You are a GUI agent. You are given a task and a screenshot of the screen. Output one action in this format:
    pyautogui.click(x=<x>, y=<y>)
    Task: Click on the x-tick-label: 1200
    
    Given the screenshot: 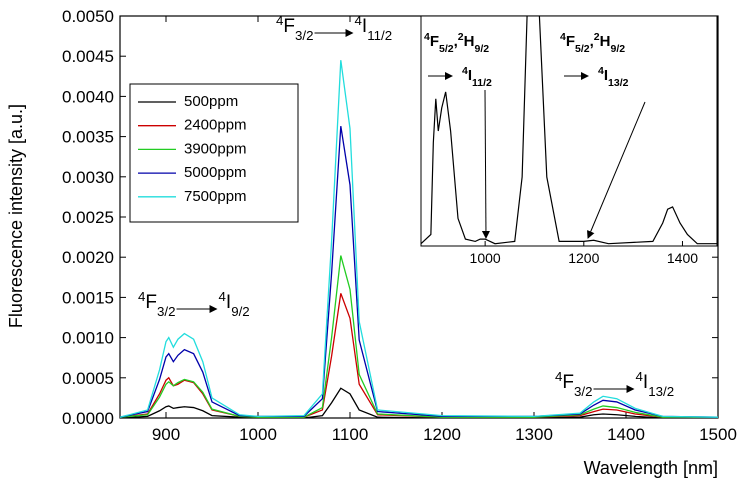 What is the action you would take?
    pyautogui.click(x=442, y=434)
    